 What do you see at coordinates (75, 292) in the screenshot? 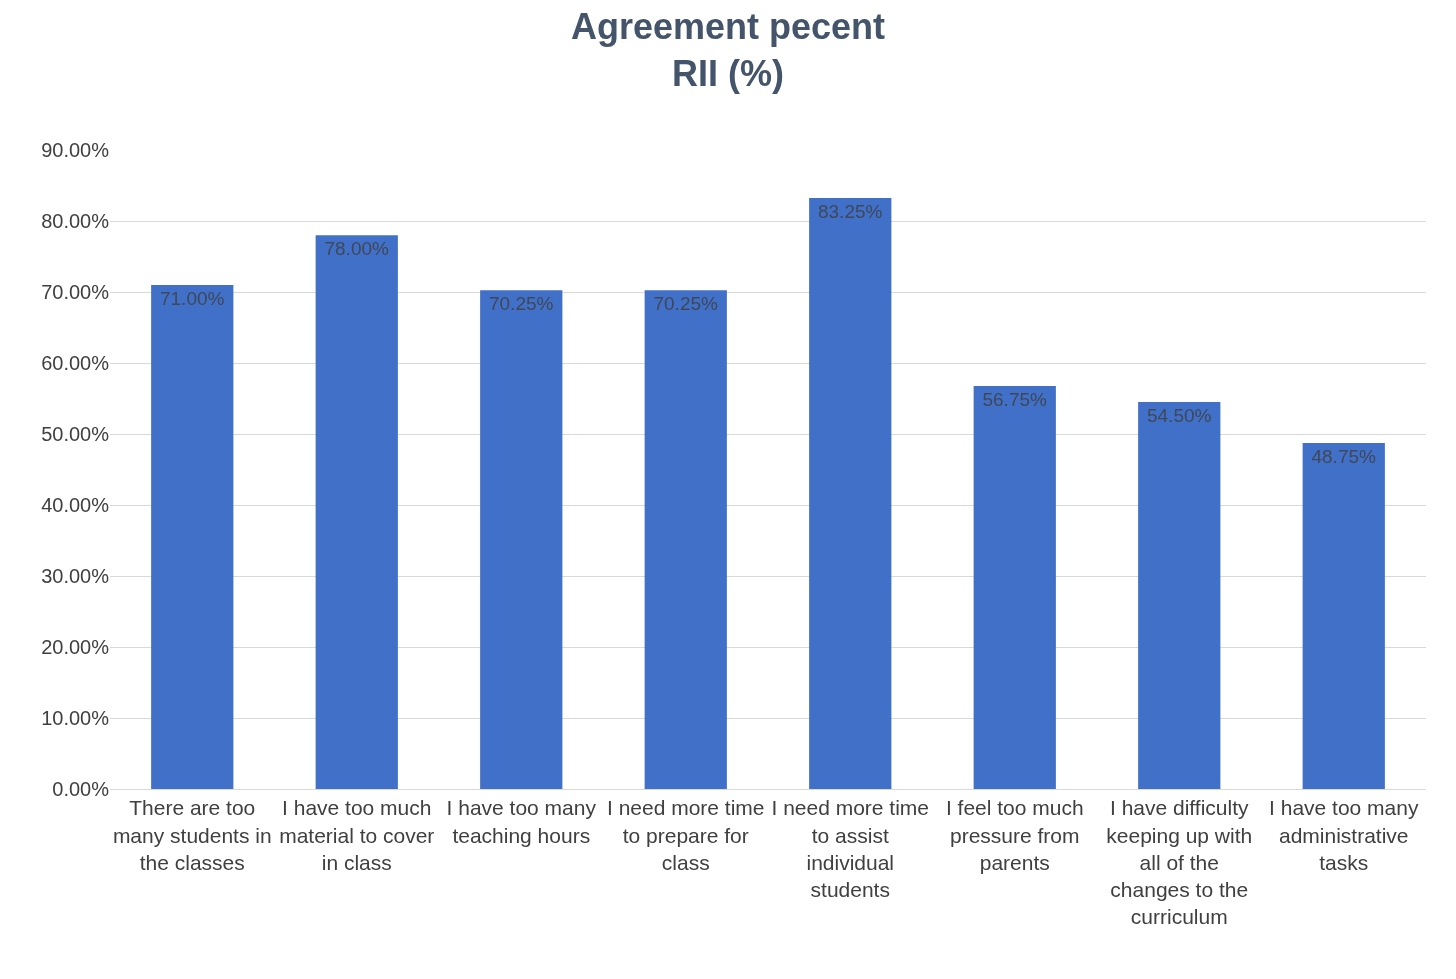
I see `y-tick-label: 70.00%` at bounding box center [75, 292].